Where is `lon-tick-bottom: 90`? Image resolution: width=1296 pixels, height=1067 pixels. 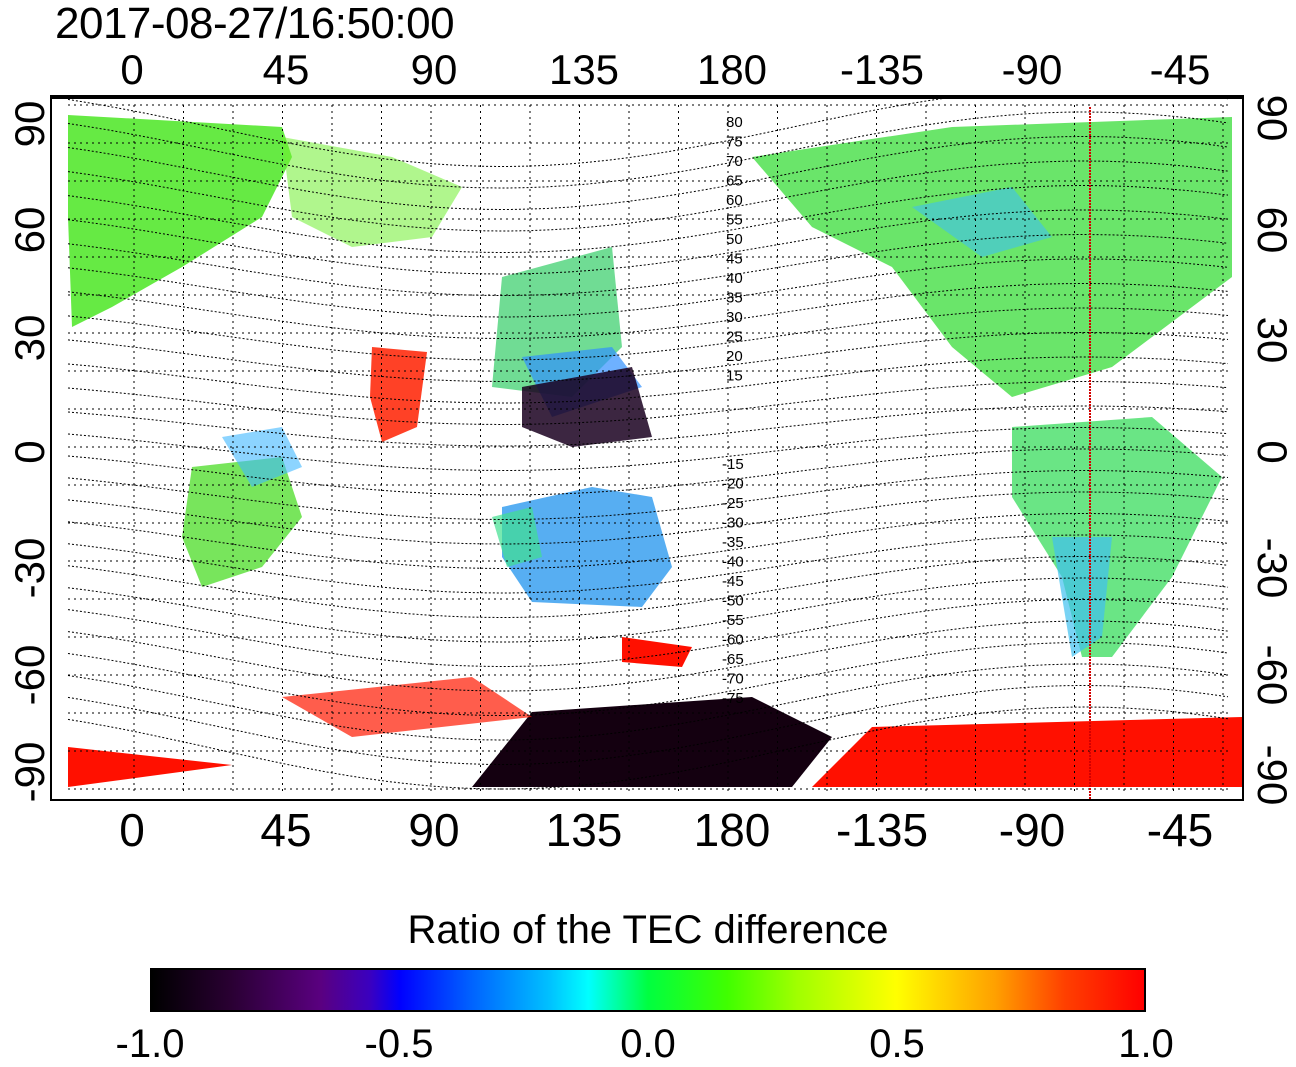
lon-tick-bottom: 90 is located at coordinates (434, 830).